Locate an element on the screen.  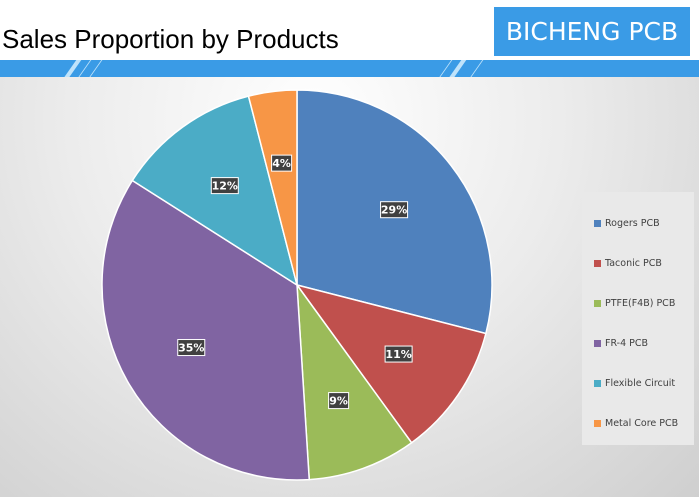
legend-label: PTFE(F4B) PCB is located at coordinates (640, 303).